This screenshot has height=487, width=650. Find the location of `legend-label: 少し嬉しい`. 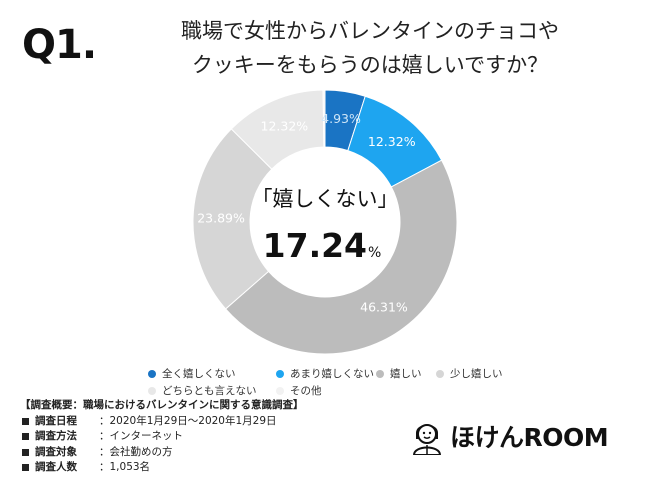

legend-label: 少し嬉しい is located at coordinates (476, 374).